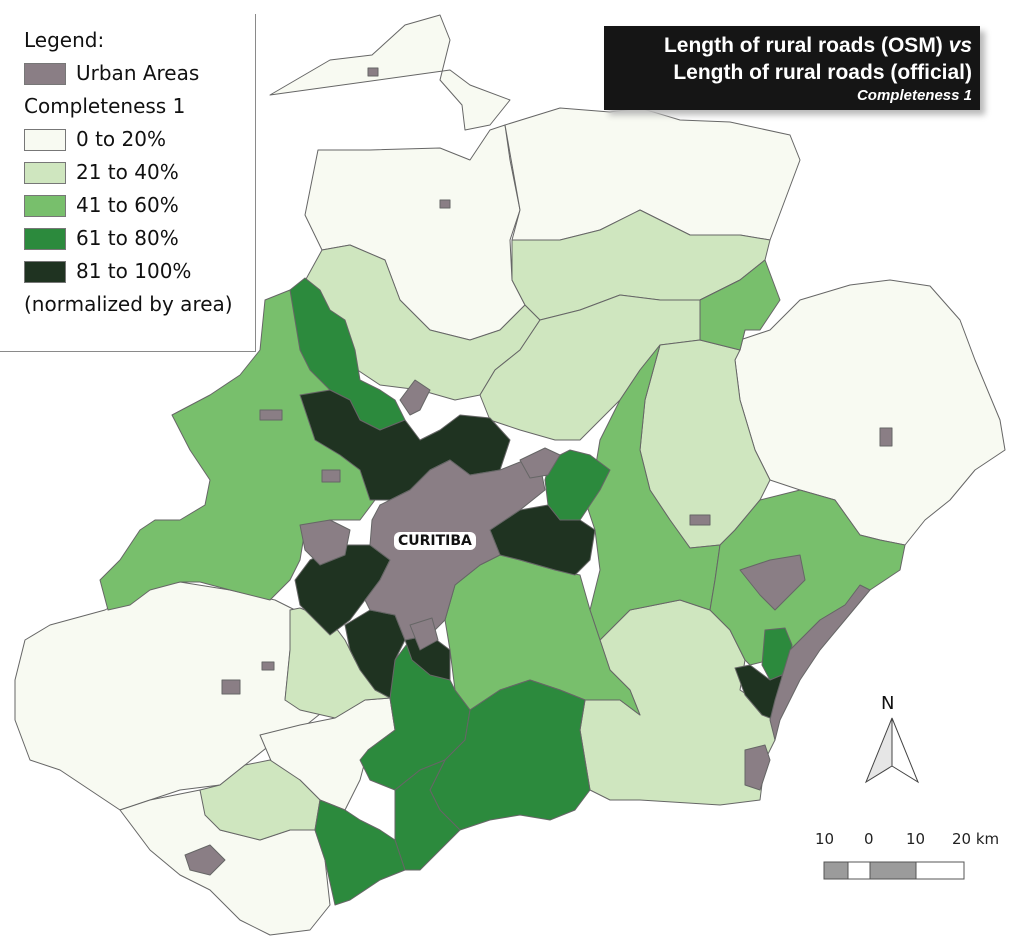 The image size is (1024, 941). I want to click on legend-label-class-5: 81 to 100%, so click(134, 271).